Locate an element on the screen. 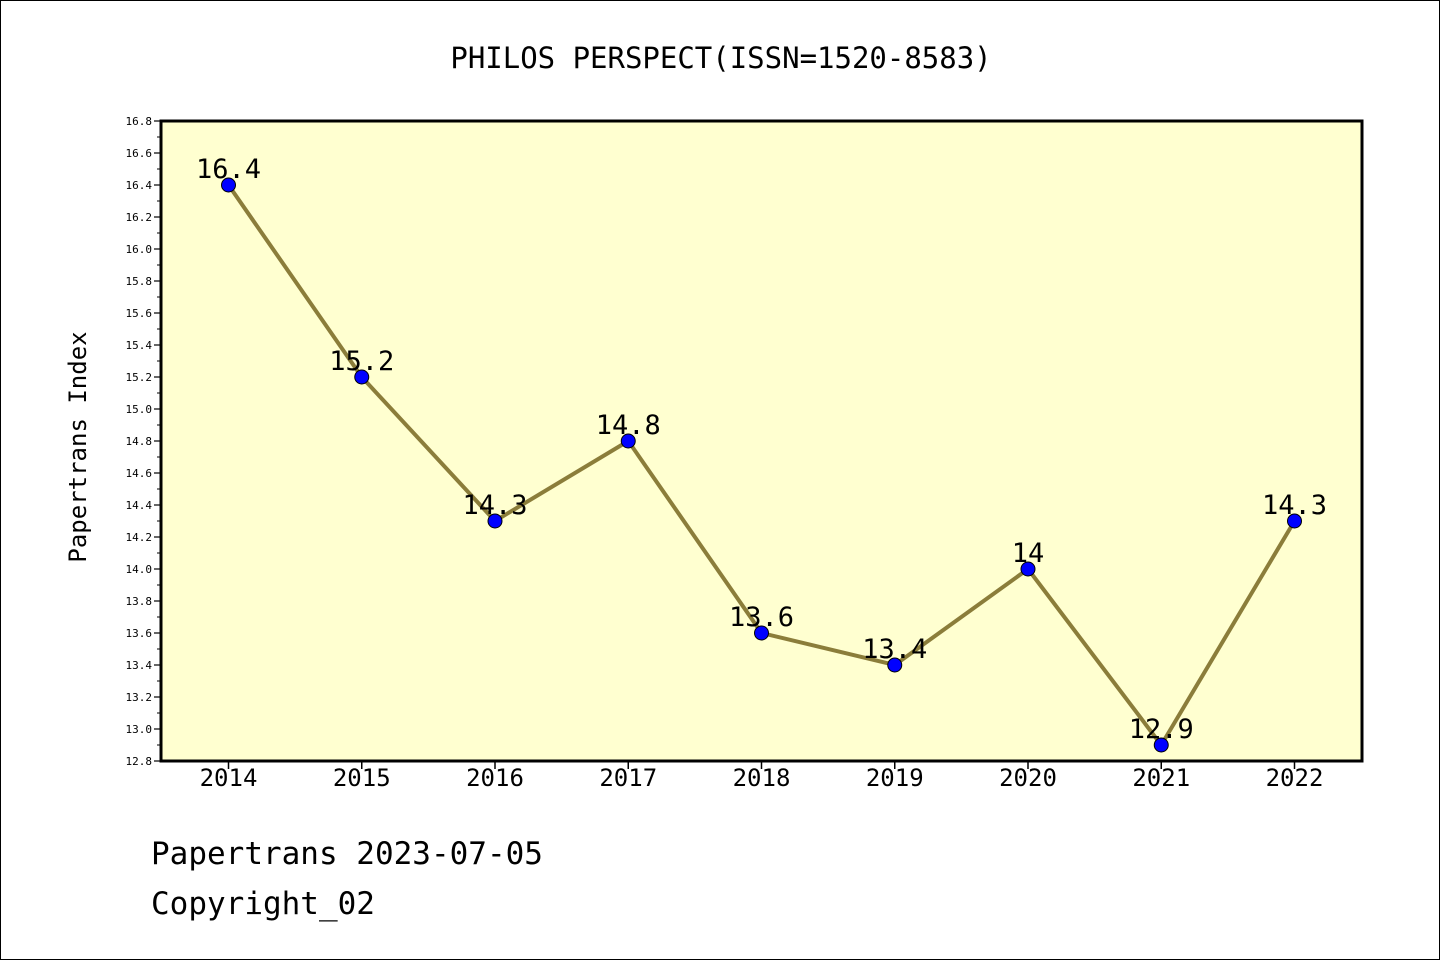  x-tick-label: 2021 is located at coordinates (1161, 778).